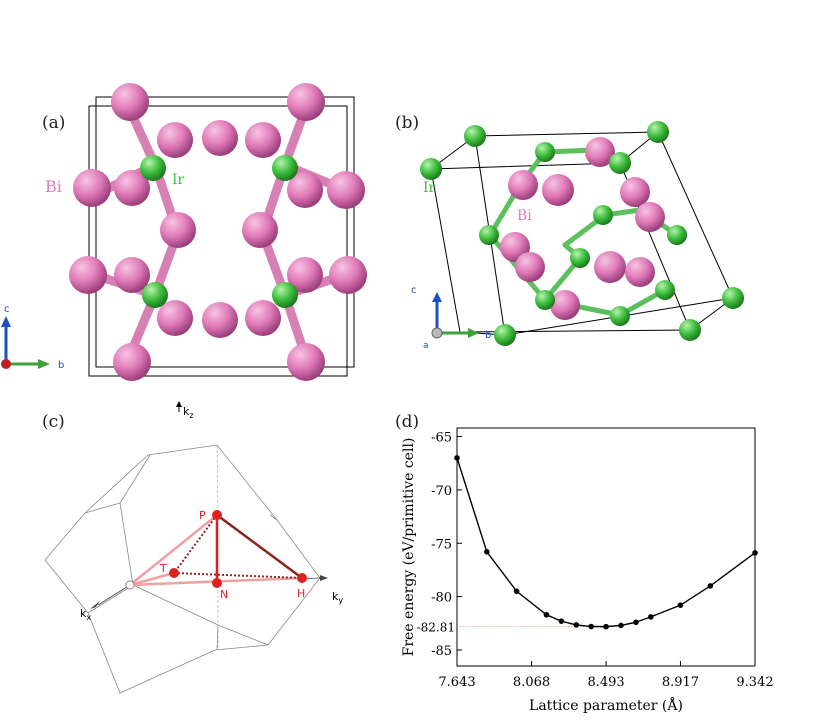  What do you see at coordinates (606, 542) in the screenshot?
I see `series-line` at bounding box center [606, 542].